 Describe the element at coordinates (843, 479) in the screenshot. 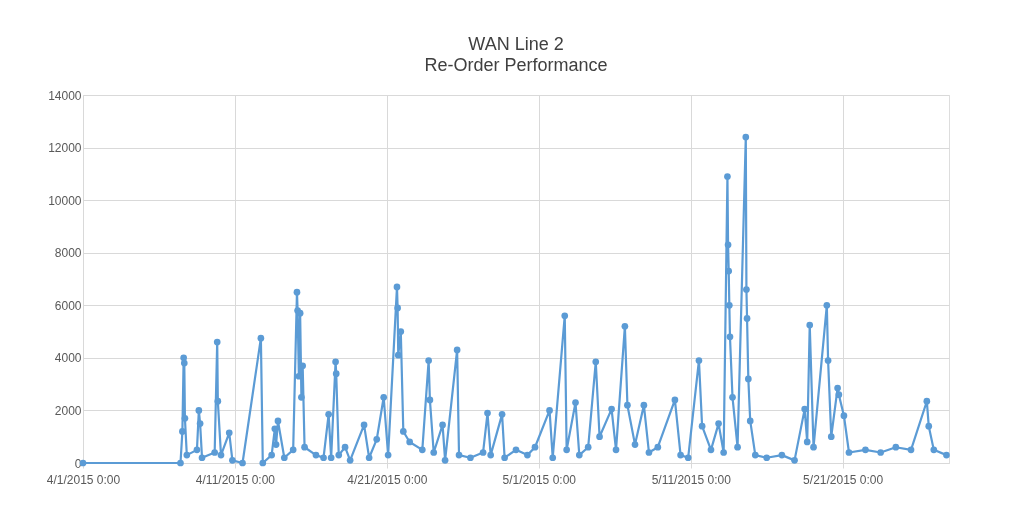

I see `x-tick-label: 5/21/2015 0:00` at that location.